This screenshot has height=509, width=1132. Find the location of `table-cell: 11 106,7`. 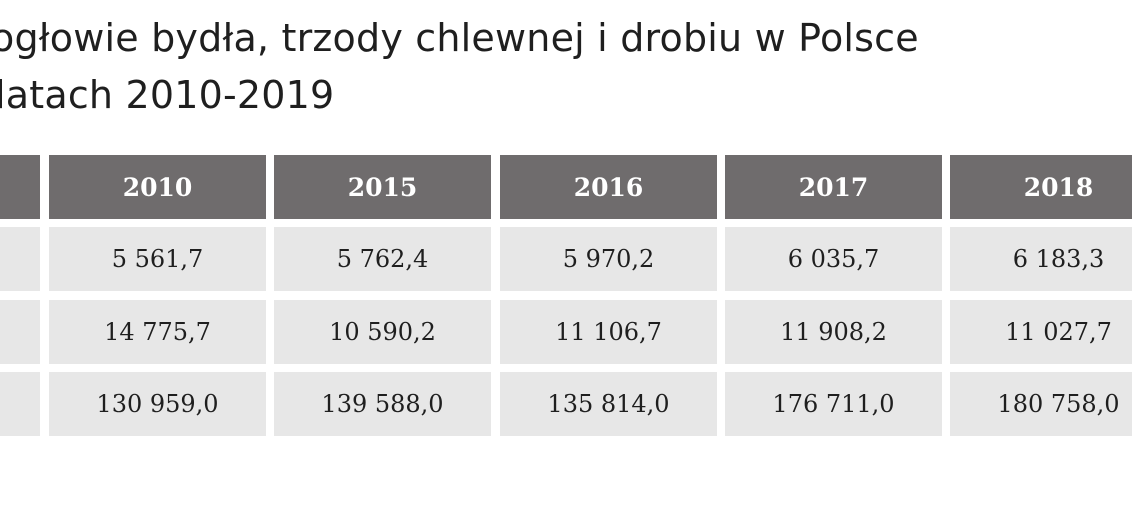

table-cell: 11 106,7 is located at coordinates (608, 332).